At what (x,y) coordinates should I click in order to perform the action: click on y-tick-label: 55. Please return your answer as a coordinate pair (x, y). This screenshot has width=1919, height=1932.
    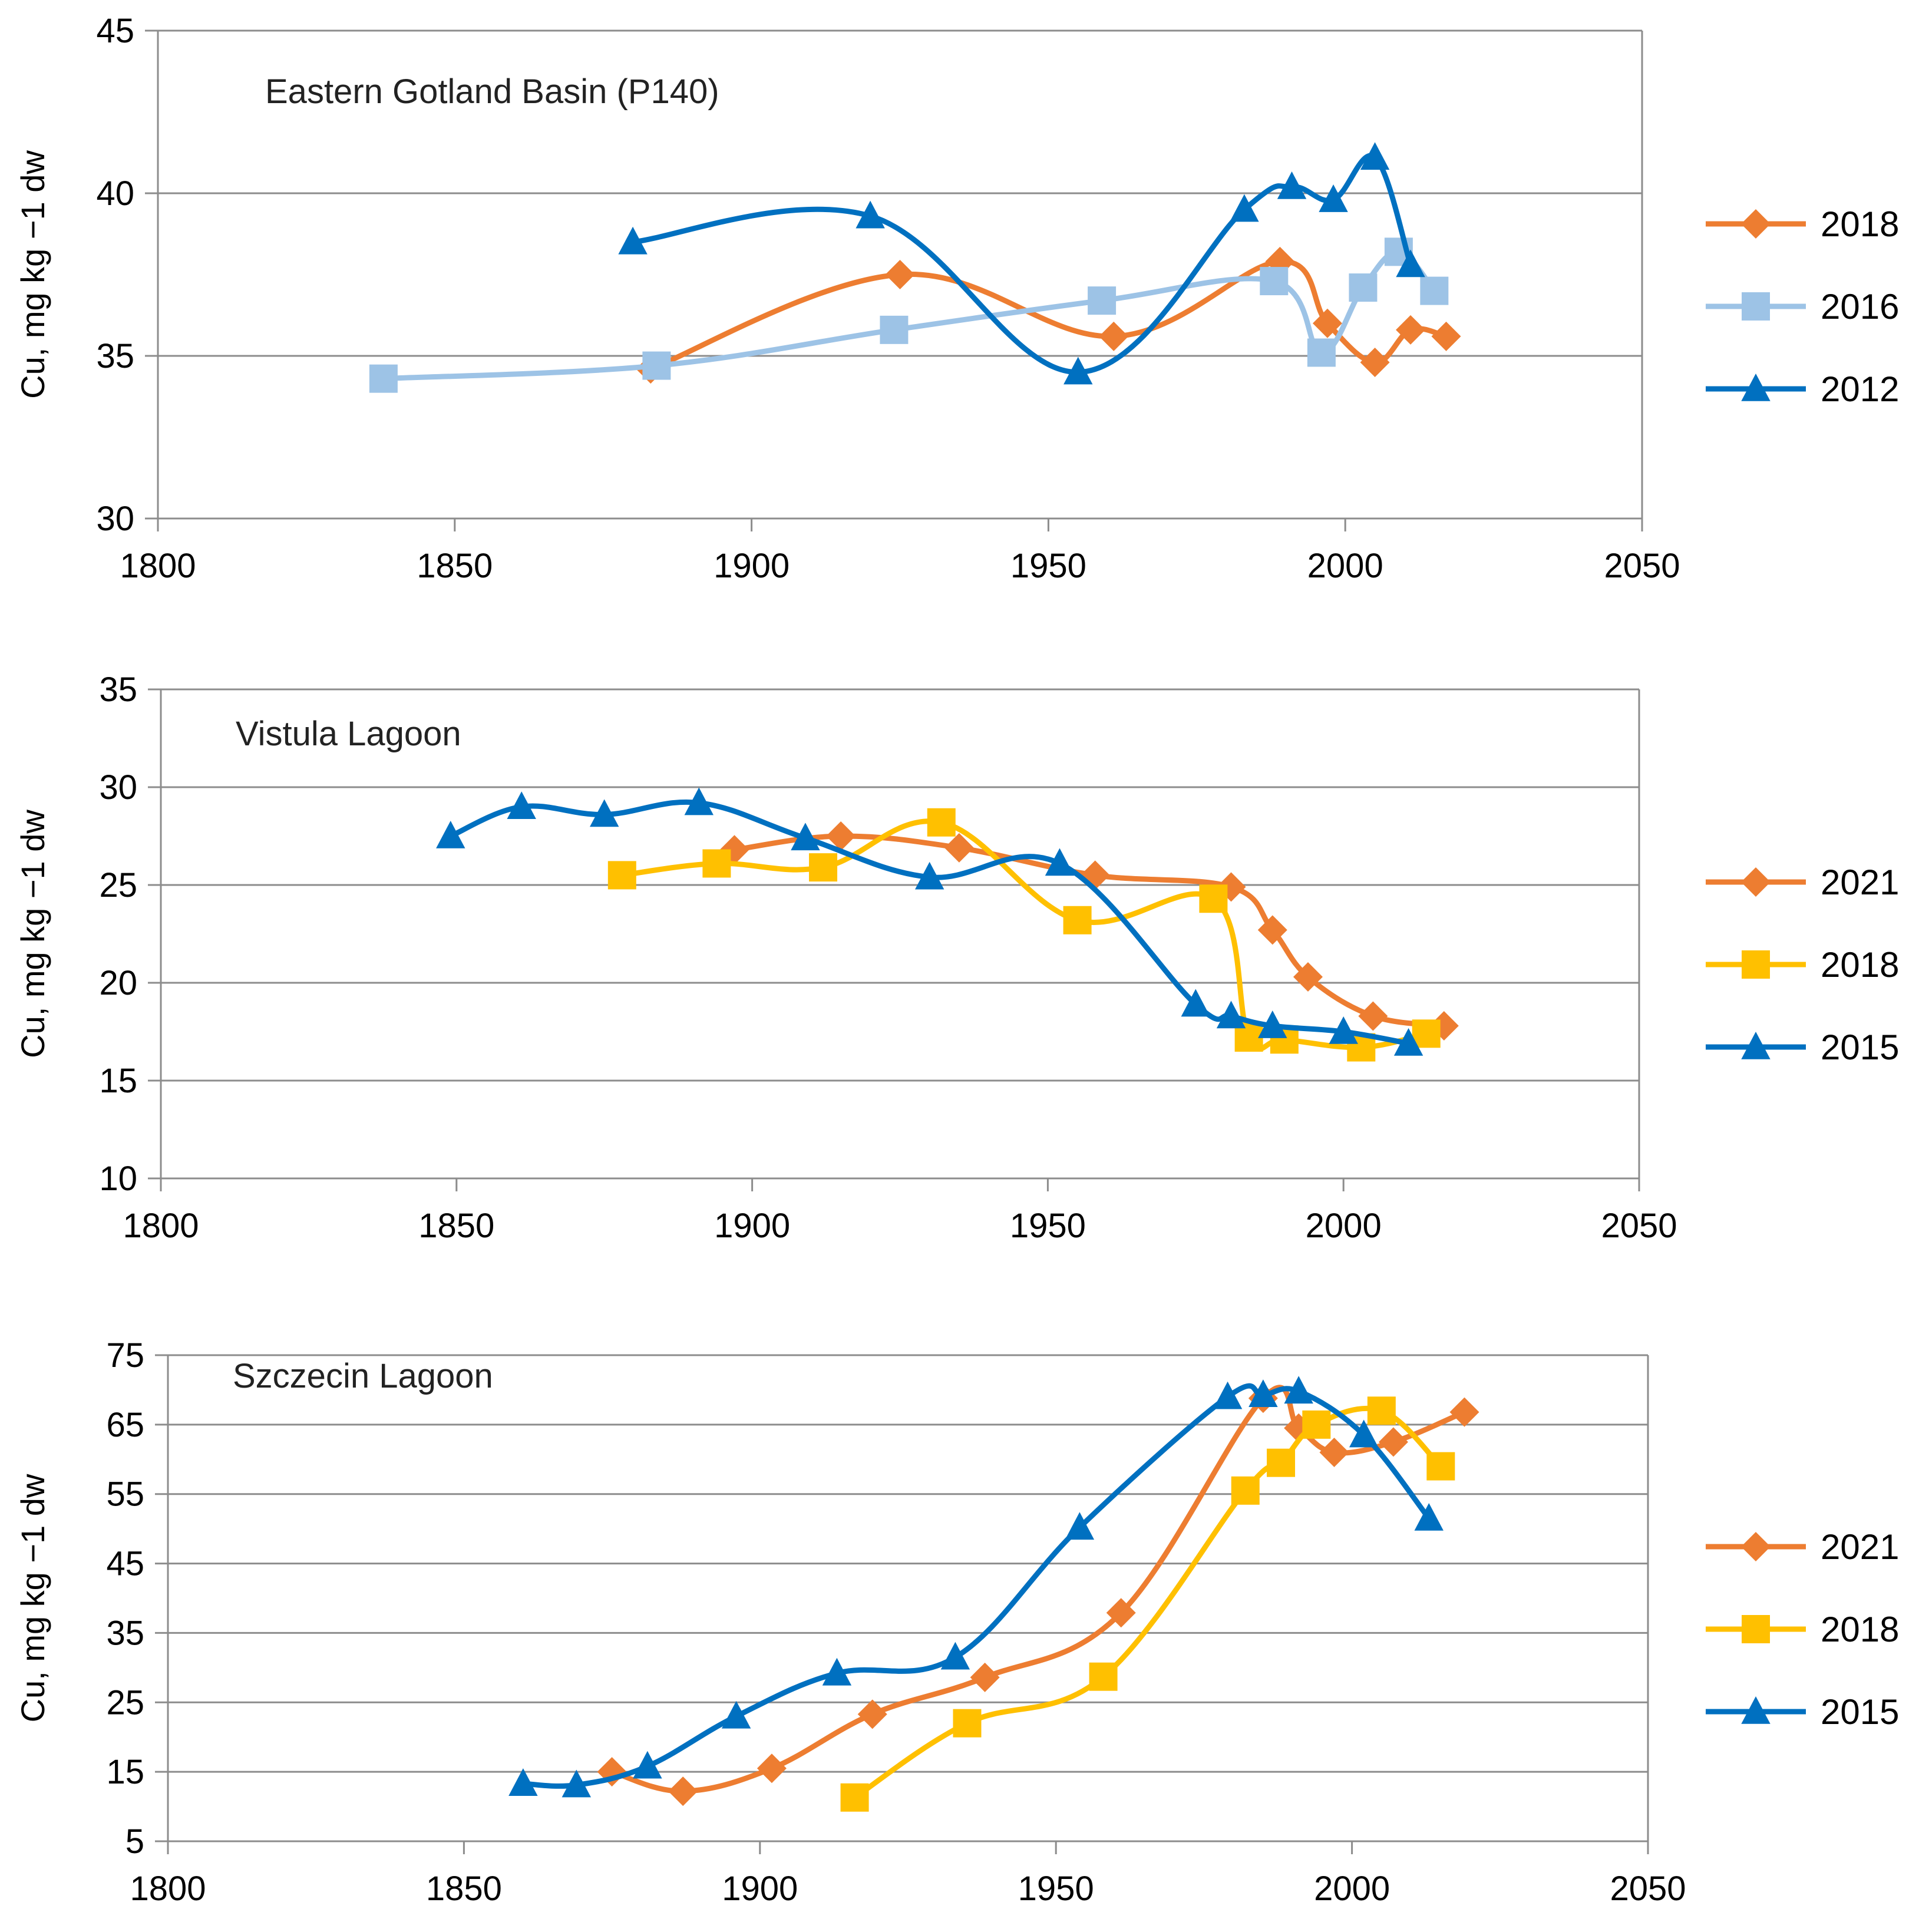
    Looking at the image, I should click on (125, 1494).